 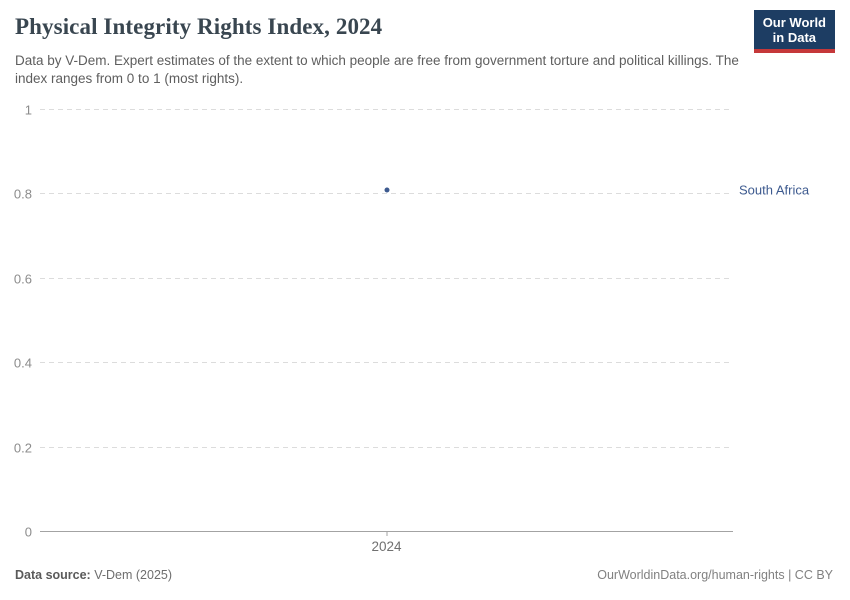 I want to click on y-tick-label: 0.6, so click(x=22, y=279).